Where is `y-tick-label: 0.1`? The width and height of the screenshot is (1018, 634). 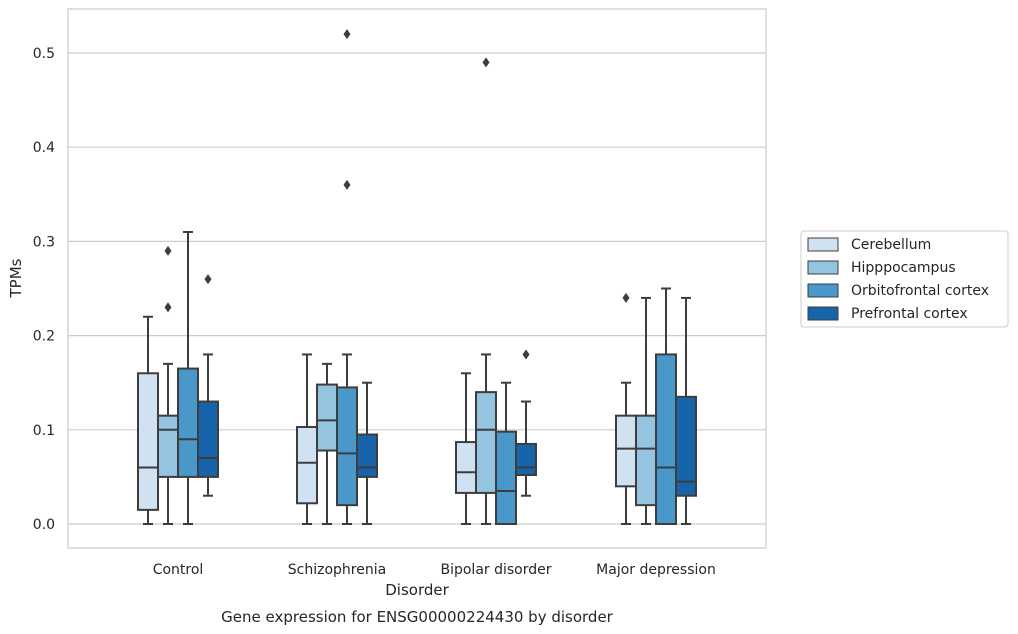
y-tick-label: 0.1 is located at coordinates (44, 431).